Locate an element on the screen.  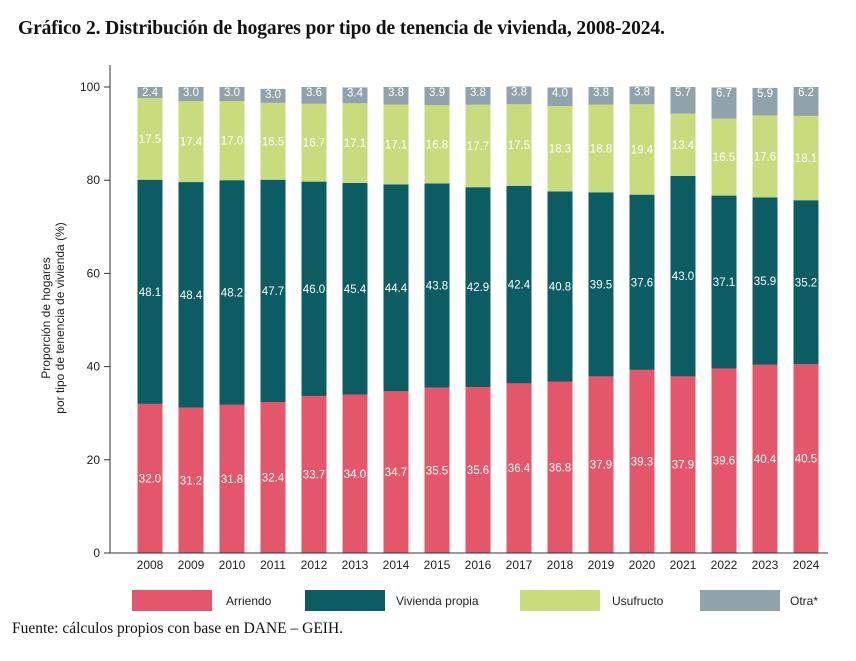
data-label: 42.4 is located at coordinates (519, 286).